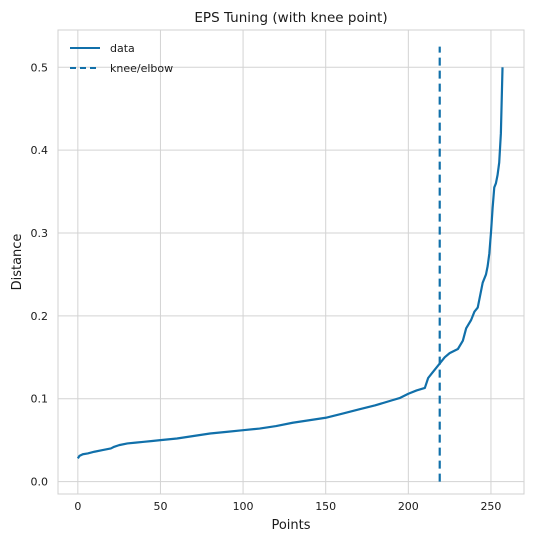 This screenshot has width=533, height=548. I want to click on legend-label-data: data, so click(122, 48).